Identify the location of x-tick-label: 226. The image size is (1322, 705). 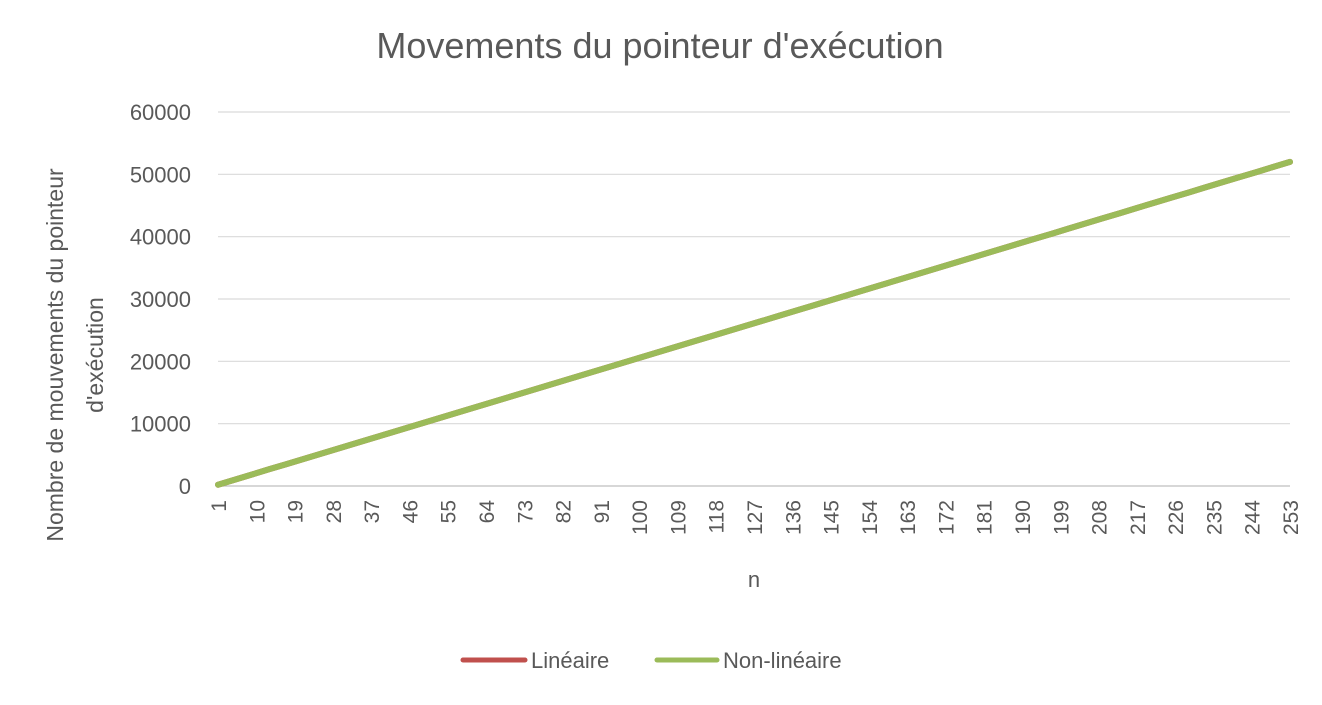
(1176, 517).